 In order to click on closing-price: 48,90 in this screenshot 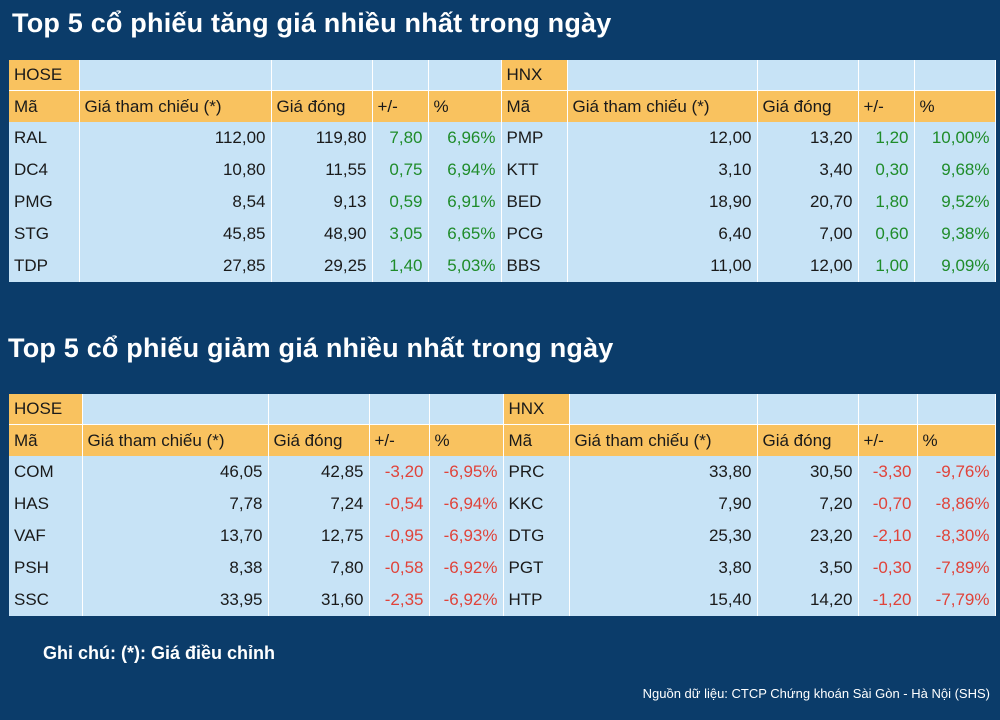, I will do `click(322, 234)`.